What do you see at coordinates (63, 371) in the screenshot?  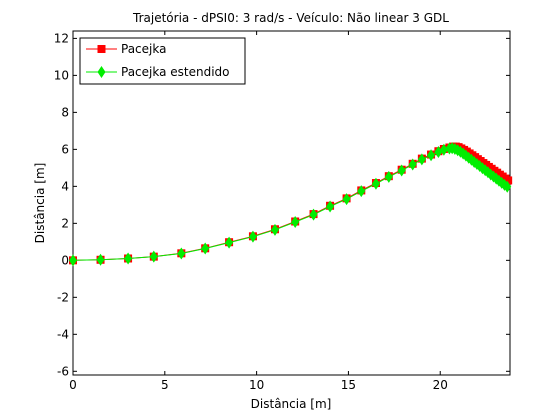 I see `y-tick-label: -6` at bounding box center [63, 371].